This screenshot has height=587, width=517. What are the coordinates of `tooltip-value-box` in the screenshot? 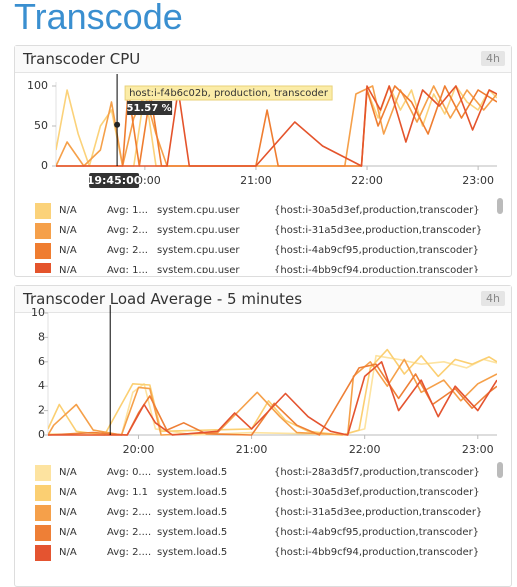 It's located at (150, 108).